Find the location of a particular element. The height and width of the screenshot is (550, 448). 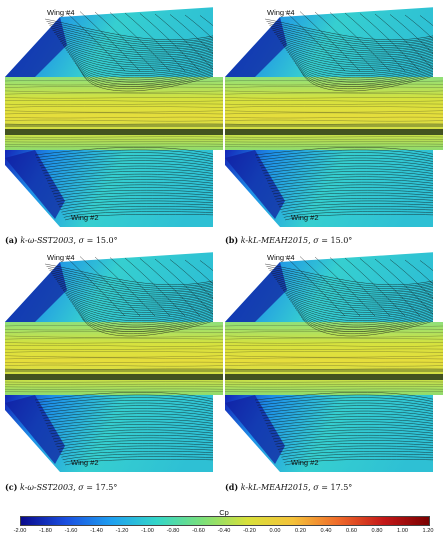

colorbar-tick-label: -0.20 is located at coordinates (249, 531).